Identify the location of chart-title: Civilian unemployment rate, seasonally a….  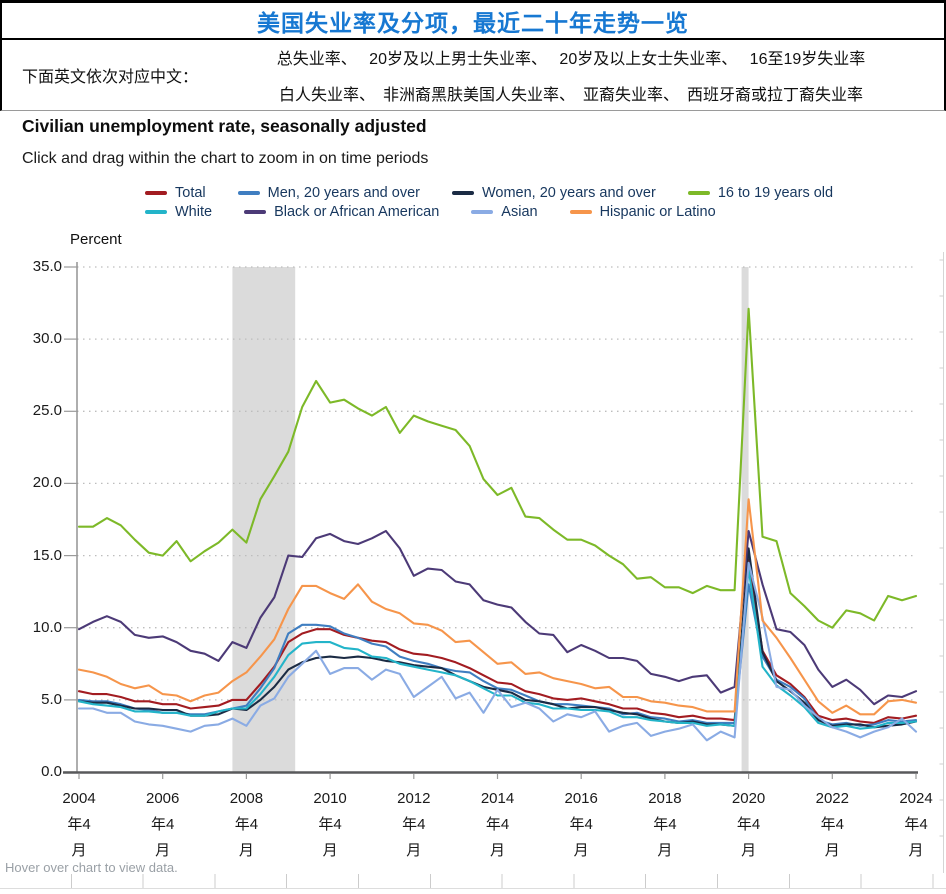
(224, 126).